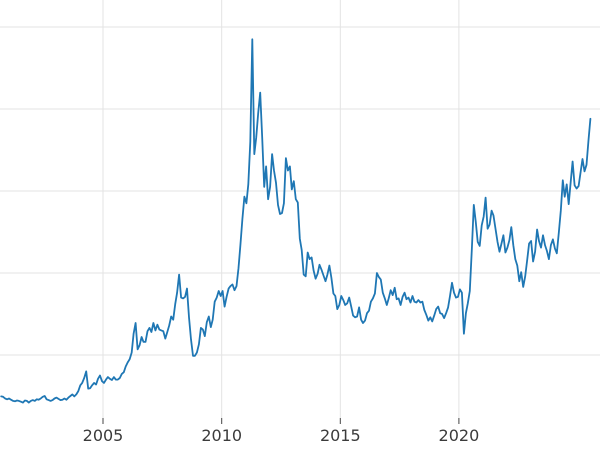 The width and height of the screenshot is (600, 450). What do you see at coordinates (459, 435) in the screenshot?
I see `x-tick-label: 2020` at bounding box center [459, 435].